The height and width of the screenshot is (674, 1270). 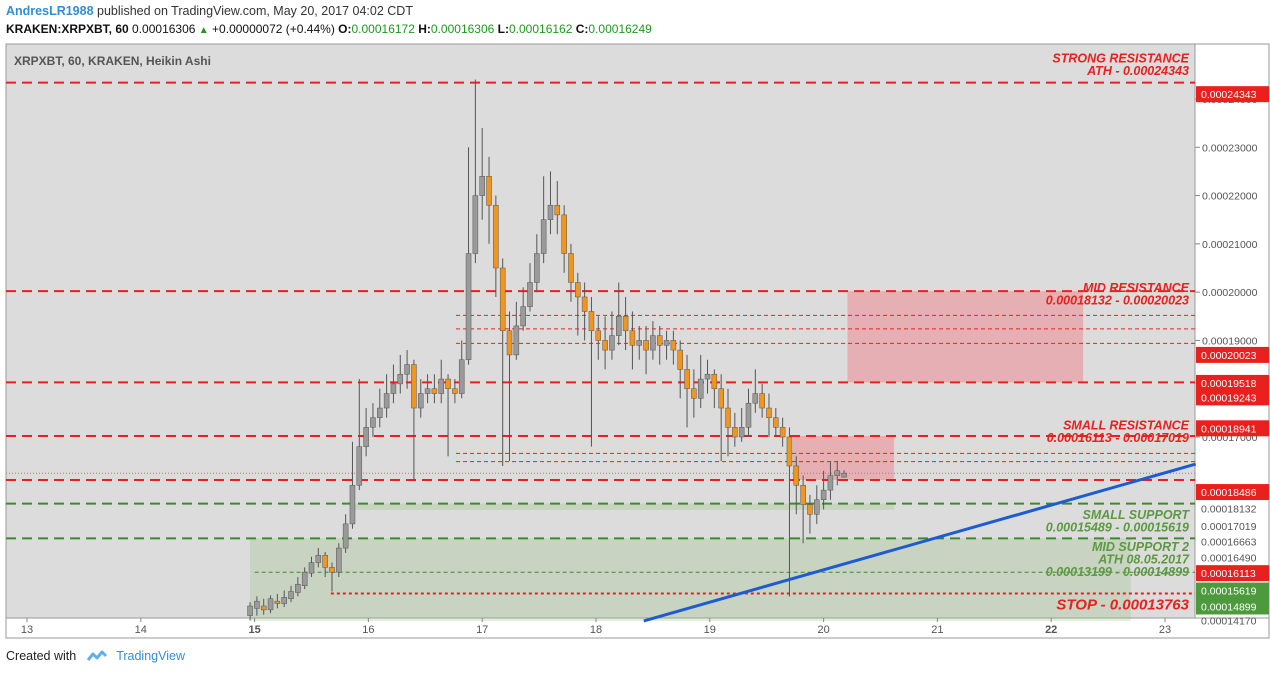 What do you see at coordinates (164, 29) in the screenshot?
I see `last-price: 0.00016306` at bounding box center [164, 29].